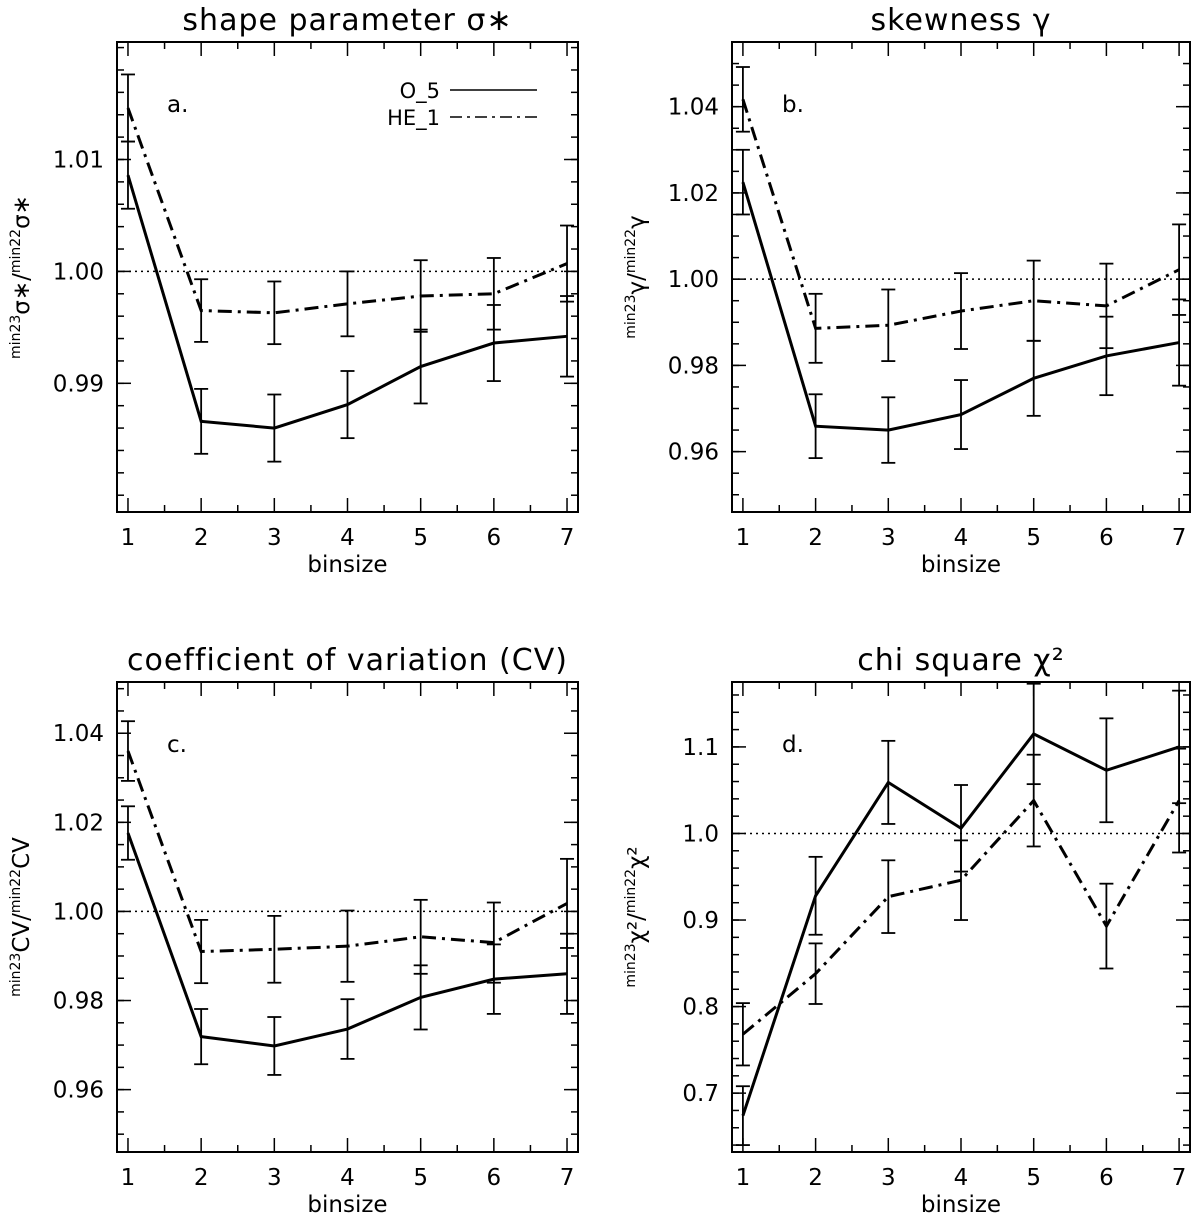 This screenshot has width=1200, height=1230. Describe the element at coordinates (347, 20) in the screenshot. I see `chart-title: shape parameter σ∗` at that location.